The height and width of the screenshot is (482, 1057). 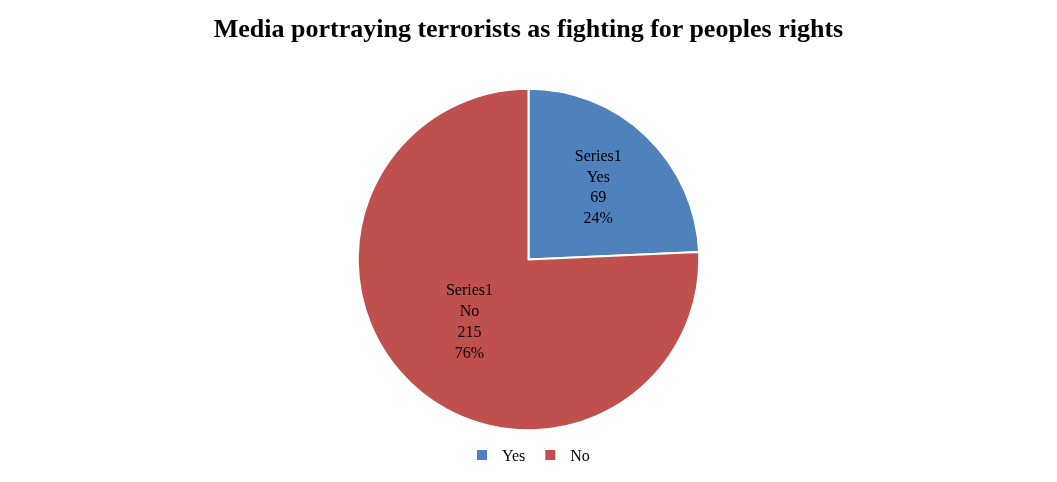 What do you see at coordinates (514, 456) in the screenshot?
I see `legend-label: Yes` at bounding box center [514, 456].